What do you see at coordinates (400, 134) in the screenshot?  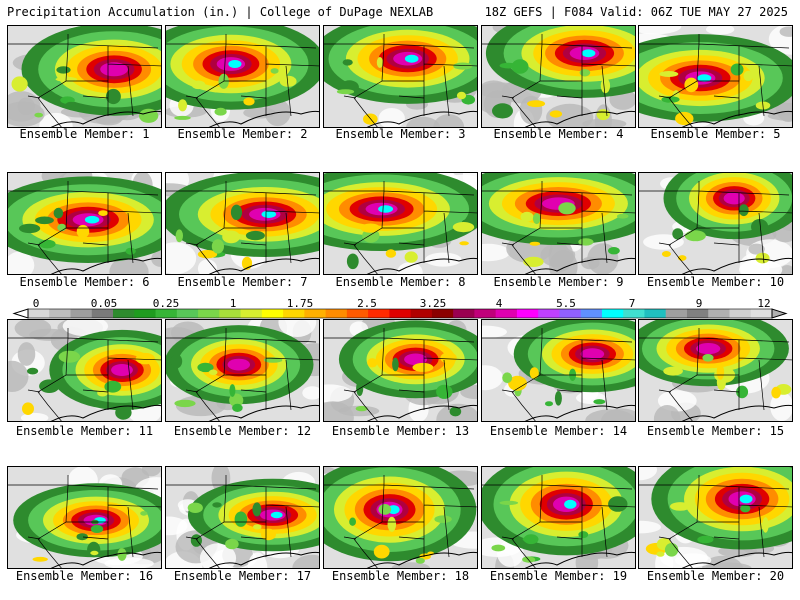 I see `member-caption-3: Ensemble Member: 3` at bounding box center [400, 134].